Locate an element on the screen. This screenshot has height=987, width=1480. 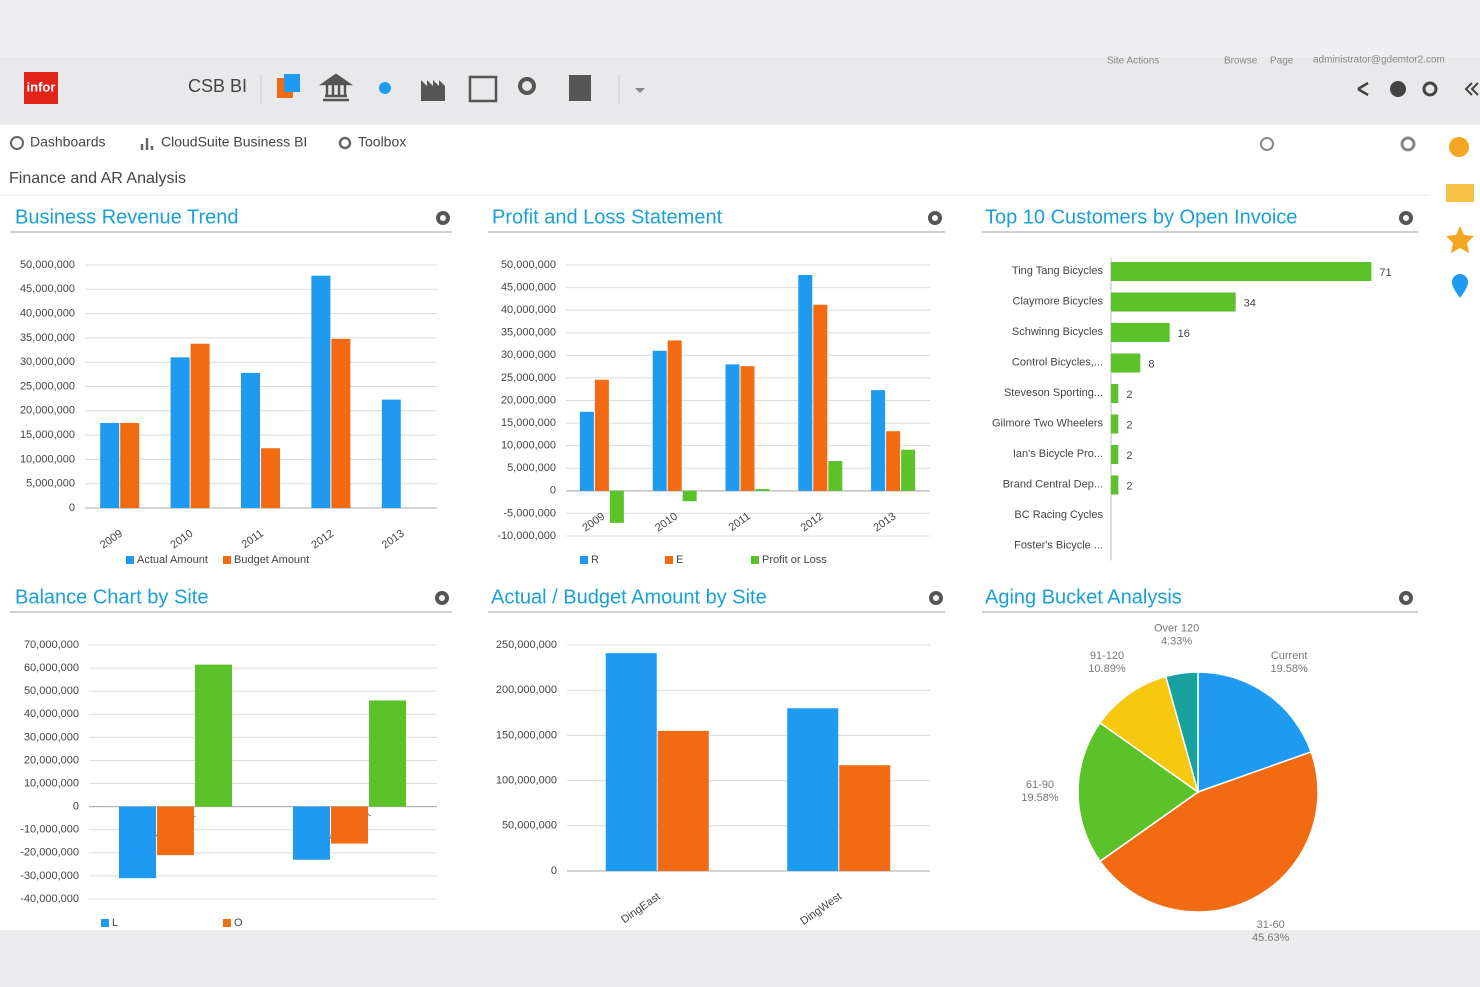
nav-icon is located at coordinates (147, 144).